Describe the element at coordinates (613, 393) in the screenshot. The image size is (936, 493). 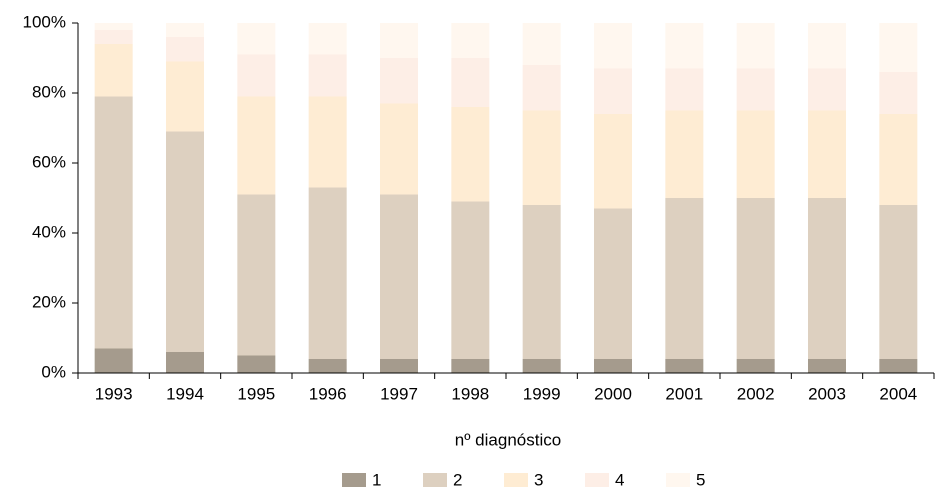
I see `x-tick-label: 2000` at that location.